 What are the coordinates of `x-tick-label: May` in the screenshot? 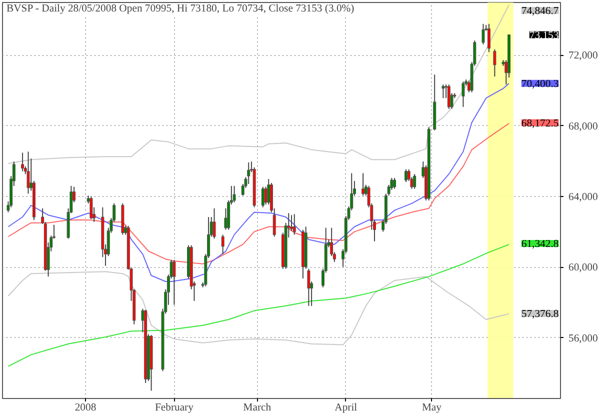 It's located at (432, 408).